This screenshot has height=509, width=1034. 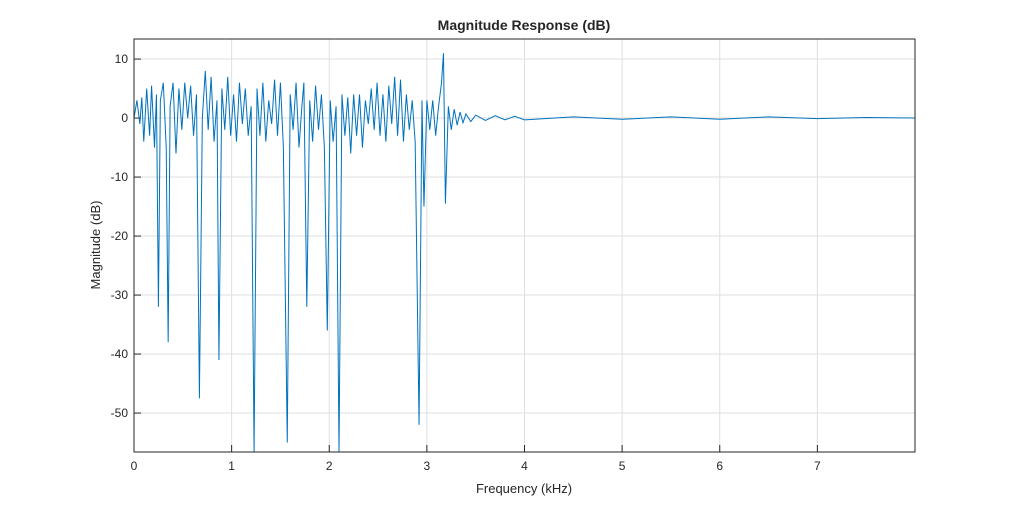 What do you see at coordinates (120, 413) in the screenshot?
I see `y-tick-label: -50` at bounding box center [120, 413].